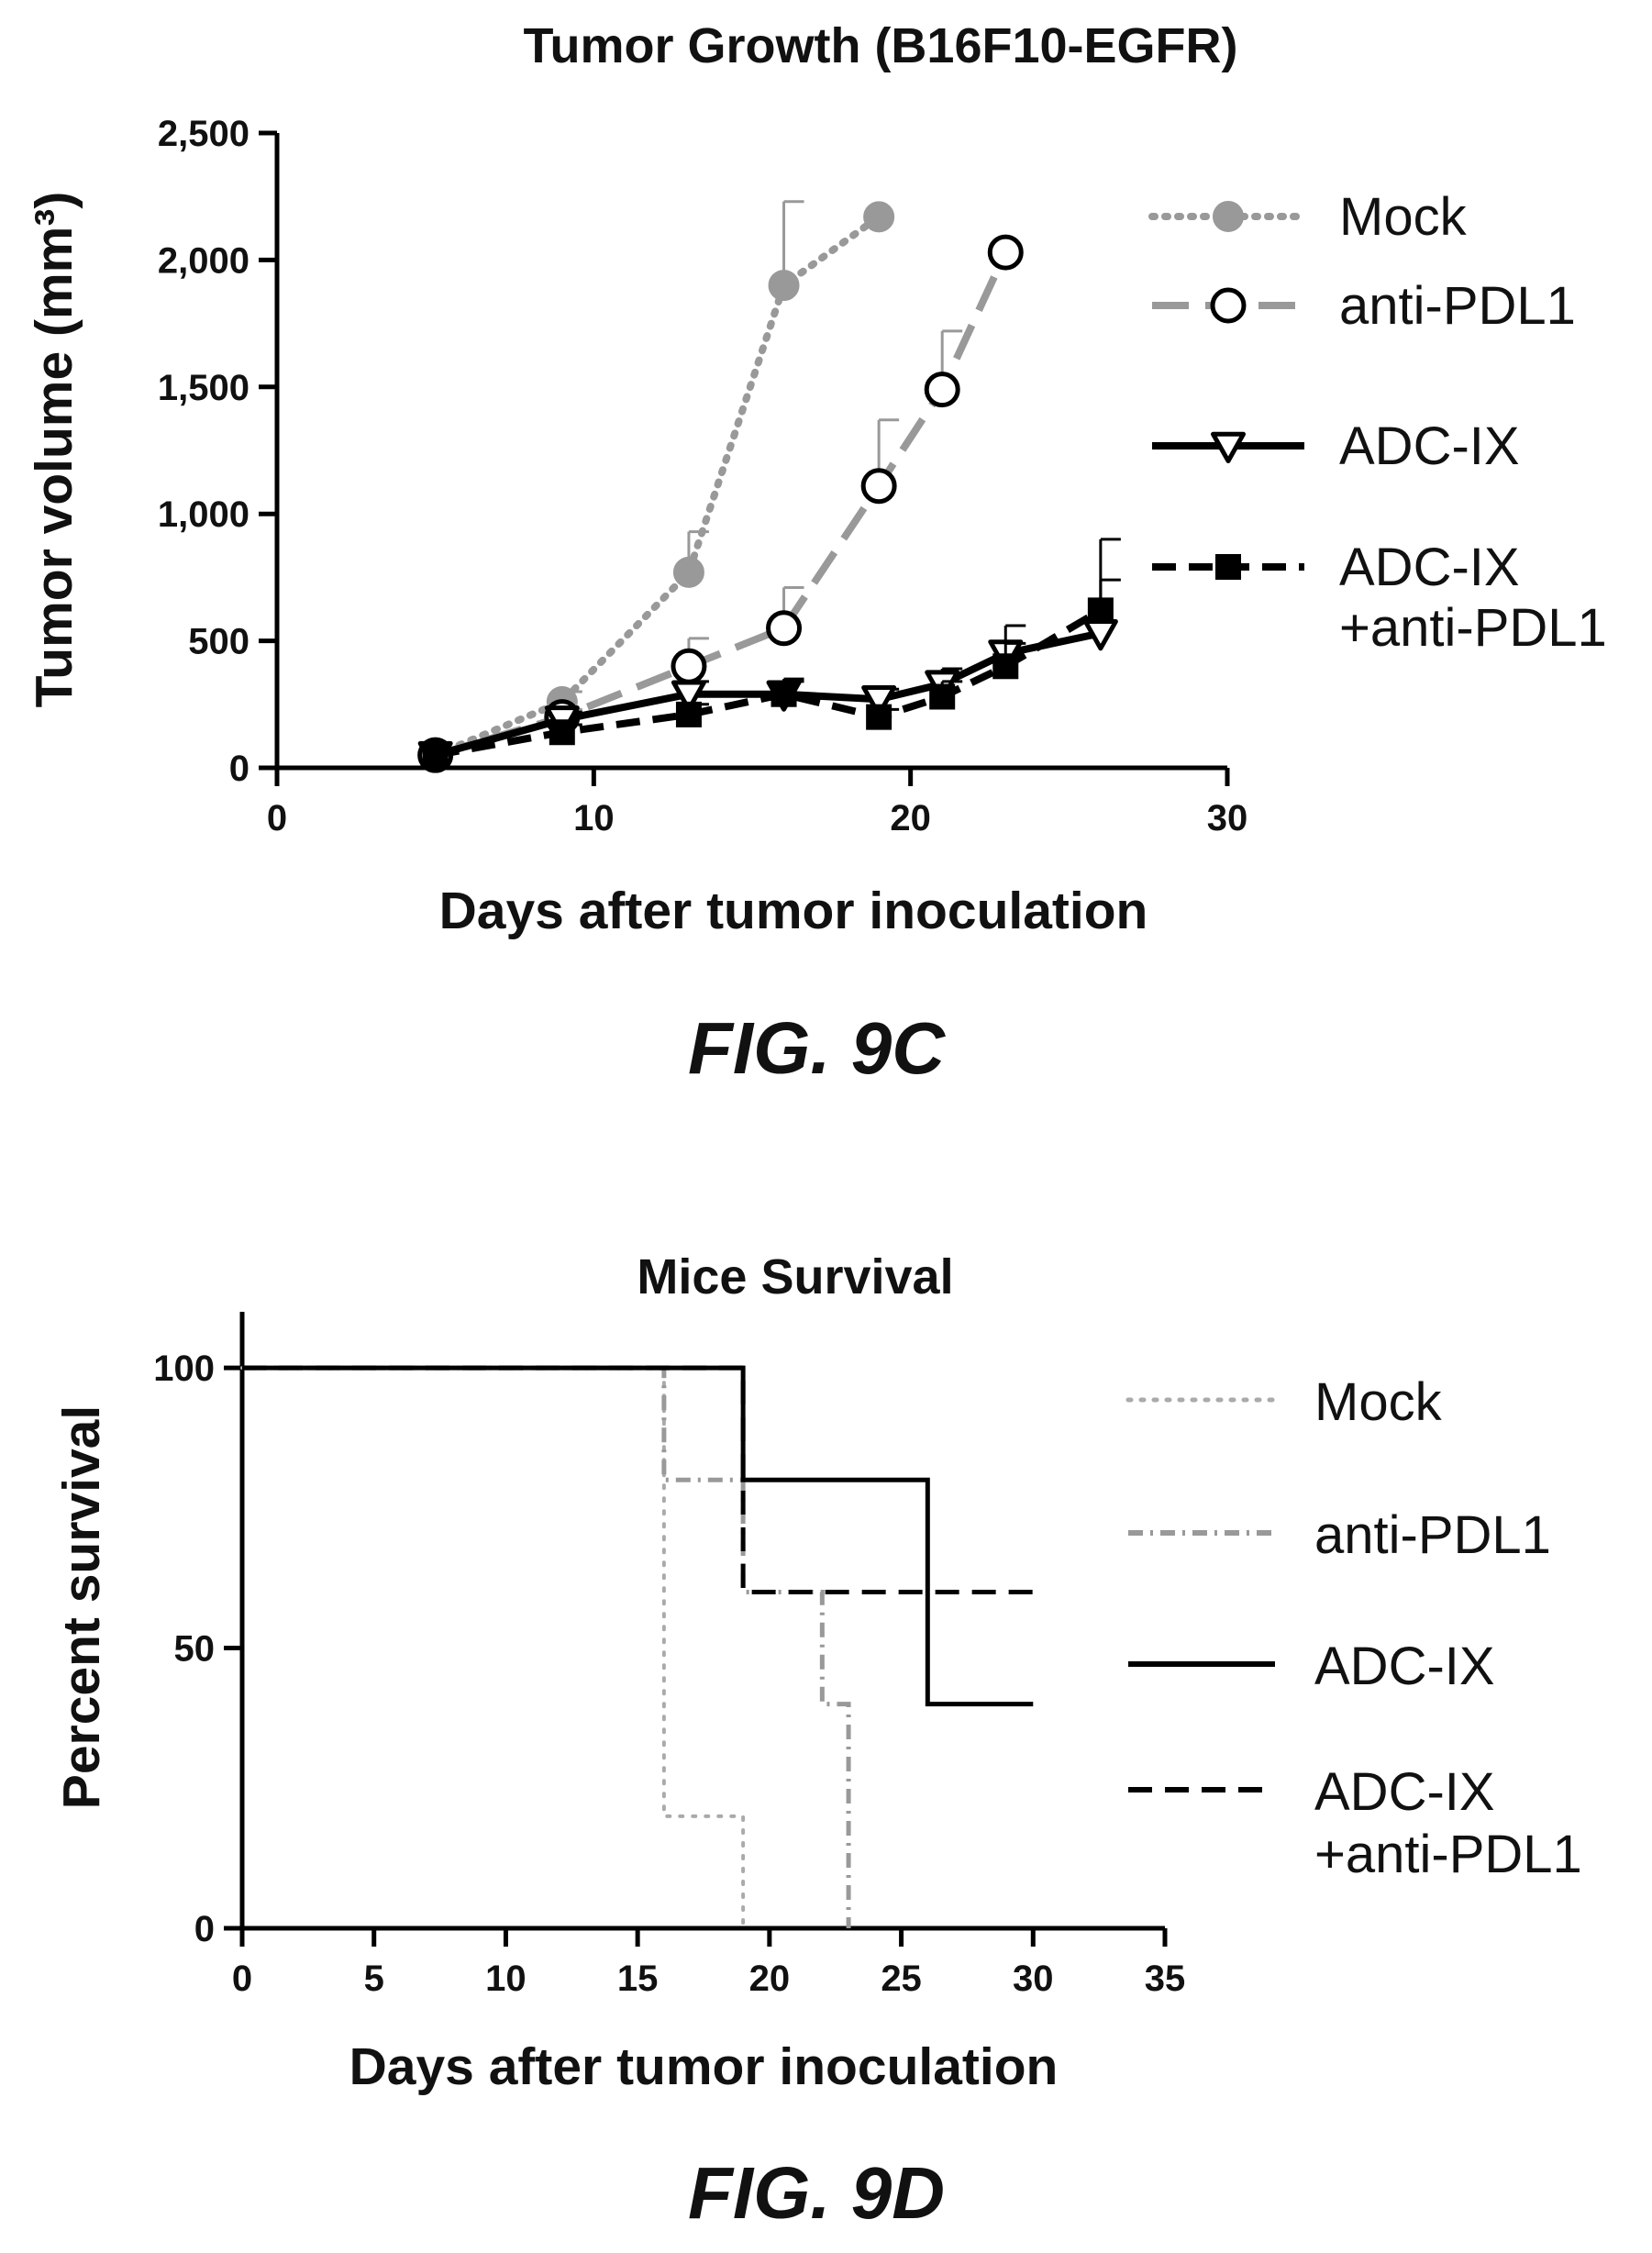 This screenshot has width=1652, height=2253. What do you see at coordinates (880, 46) in the screenshot?
I see `chart-title: Tumor Growth (B16F10-EGFR)` at bounding box center [880, 46].